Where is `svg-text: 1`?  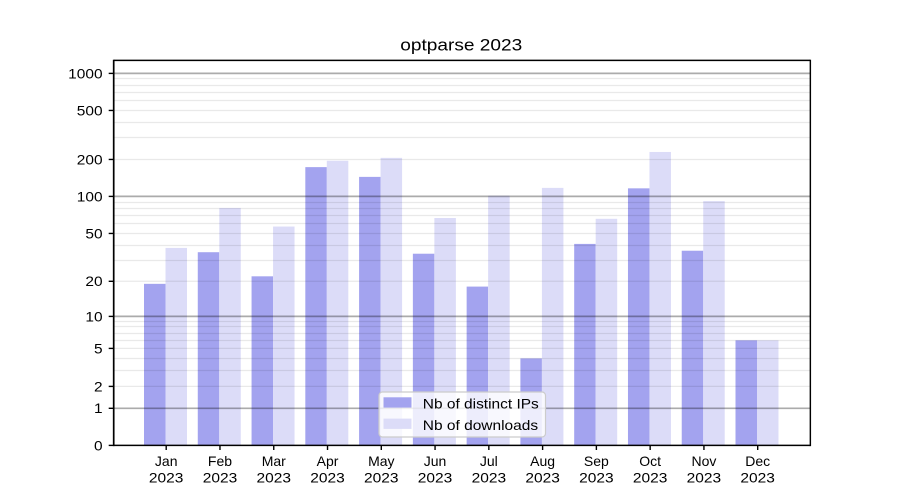 svg-text: 1 is located at coordinates (98, 408).